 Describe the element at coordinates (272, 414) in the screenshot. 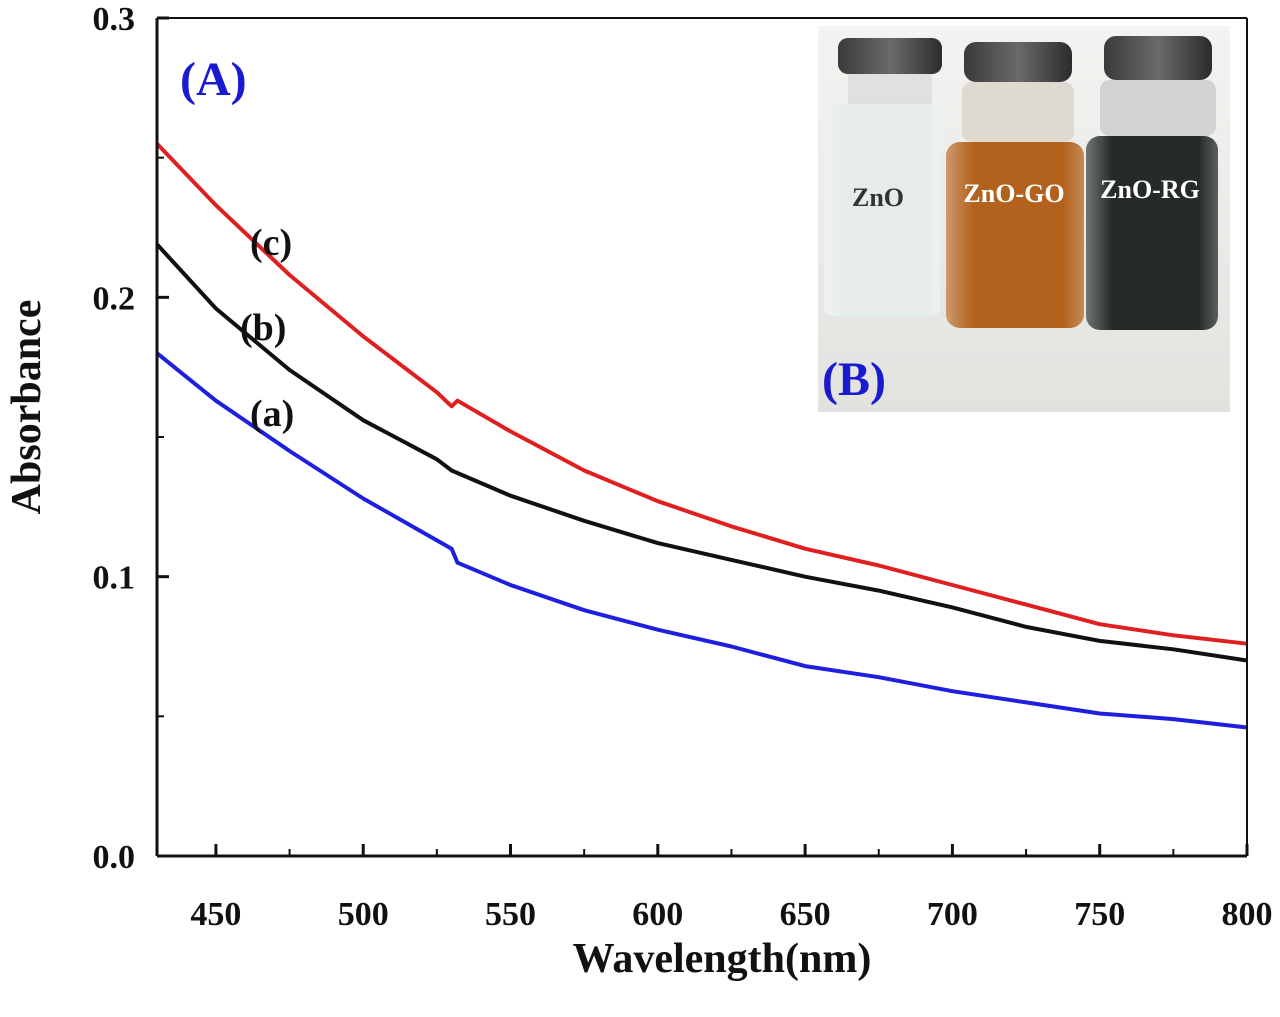

I see `curve-label-a: (a)` at that location.